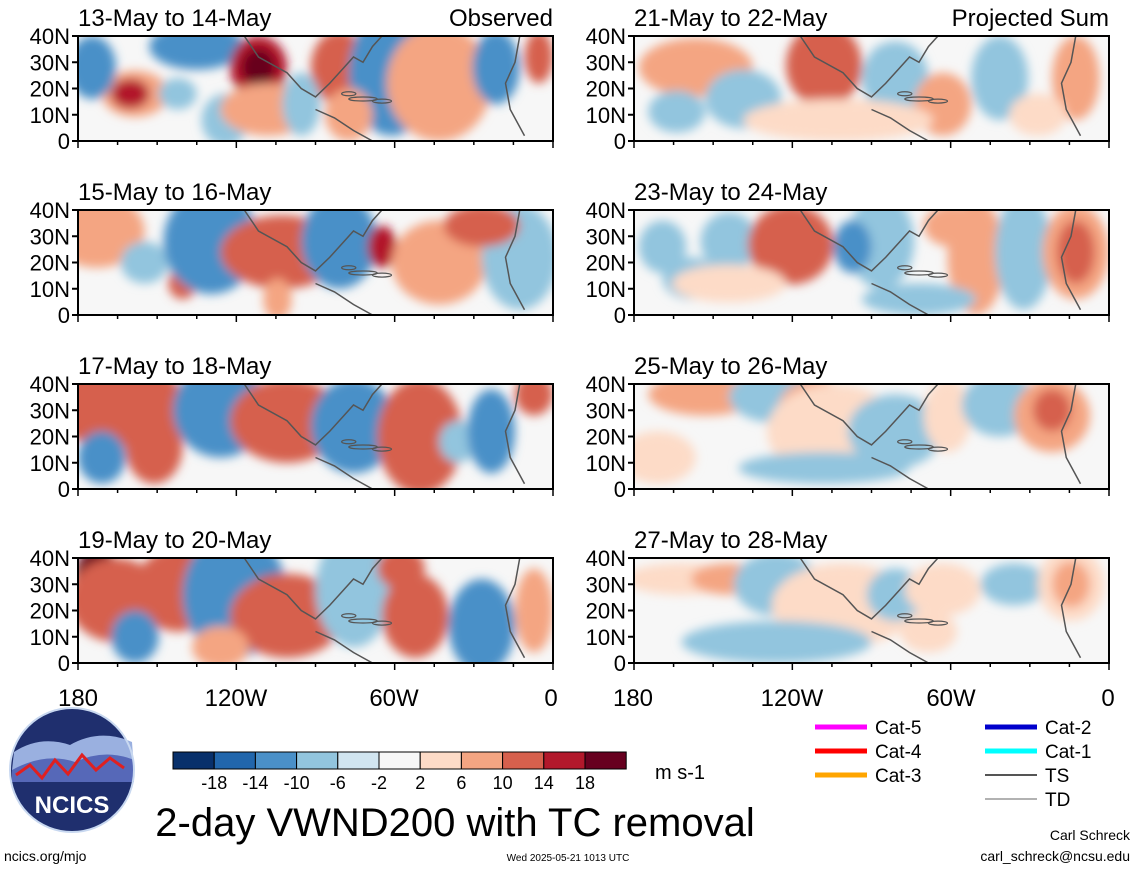 The width and height of the screenshot is (1135, 871). Describe the element at coordinates (730, 540) in the screenshot. I see `panel-title: 27-May to 28-May` at that location.